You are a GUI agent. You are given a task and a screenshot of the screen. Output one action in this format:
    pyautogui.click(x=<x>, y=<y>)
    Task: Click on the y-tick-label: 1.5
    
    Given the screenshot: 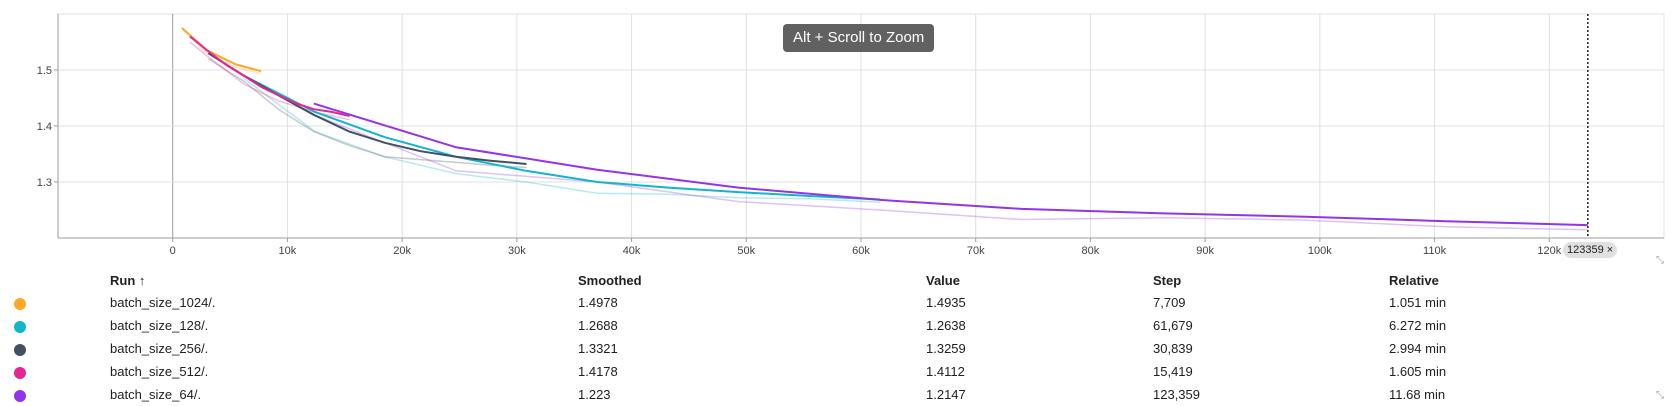 What is the action you would take?
    pyautogui.click(x=44, y=71)
    